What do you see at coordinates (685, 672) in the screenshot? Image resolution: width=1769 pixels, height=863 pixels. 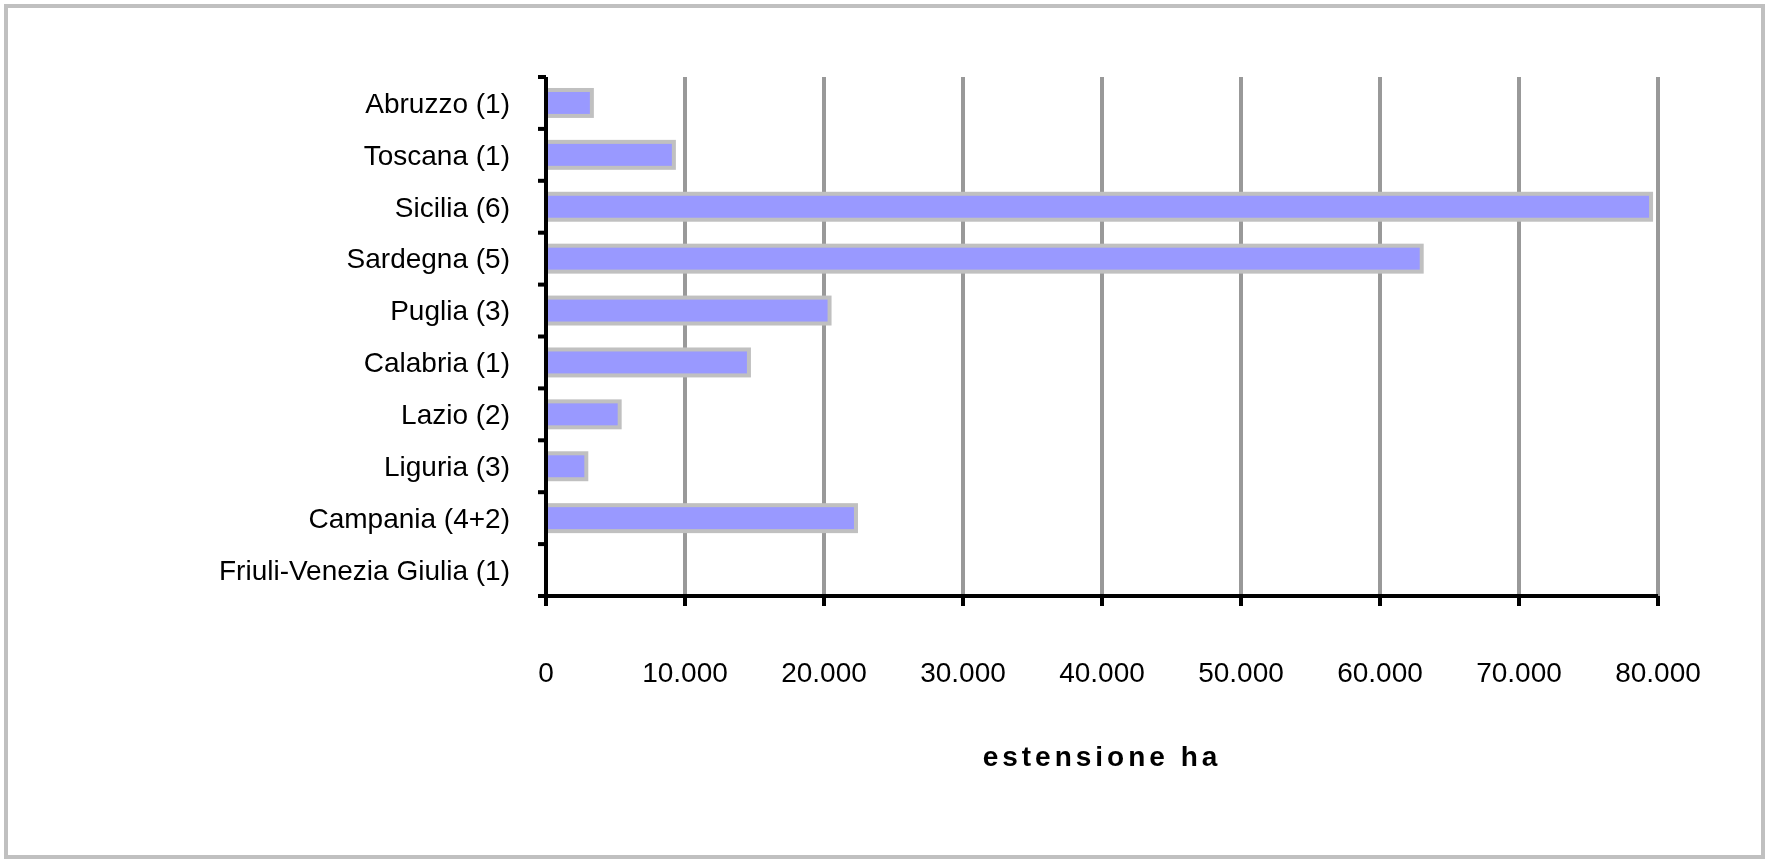 I see `x-tick-label: 10.000` at bounding box center [685, 672].